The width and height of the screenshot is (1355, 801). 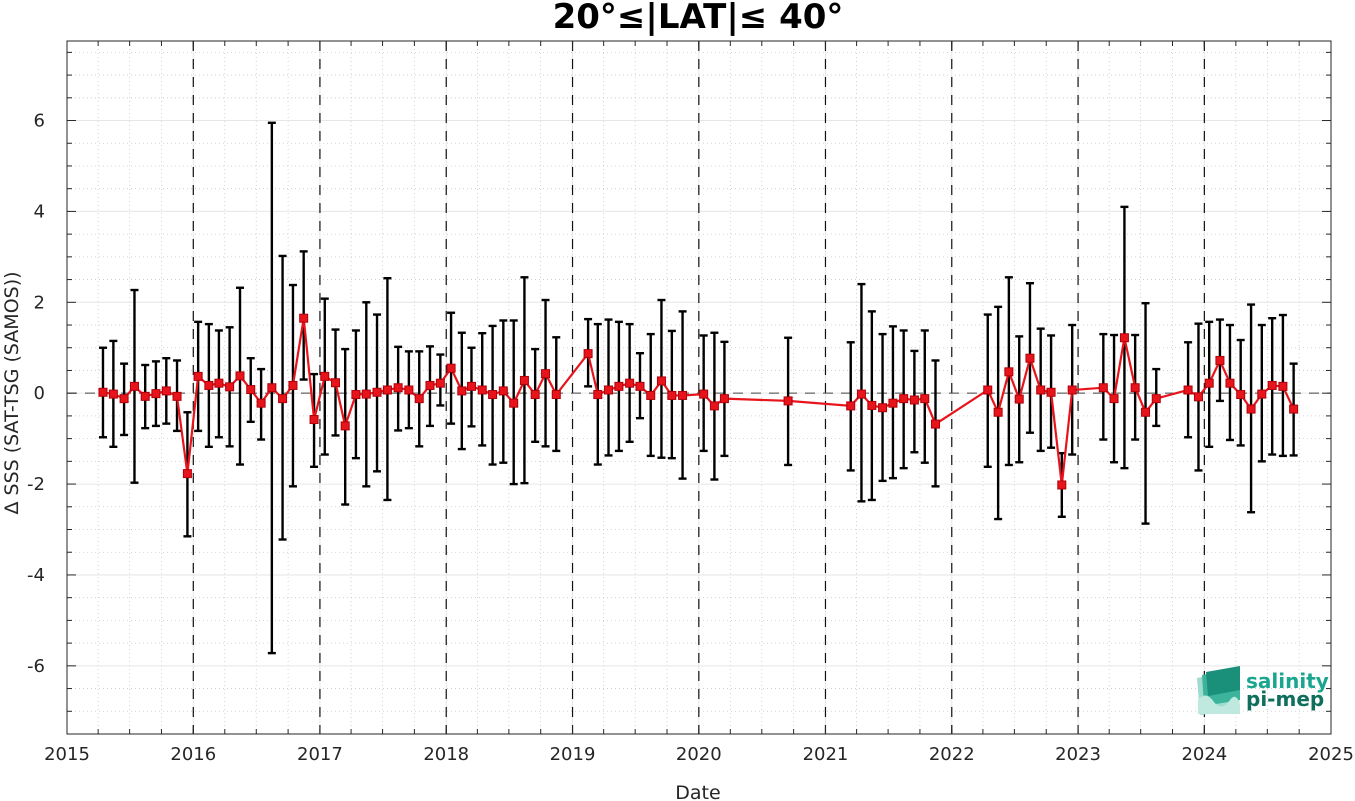 I want to click on x-tick-label: 2020, so click(x=699, y=754).